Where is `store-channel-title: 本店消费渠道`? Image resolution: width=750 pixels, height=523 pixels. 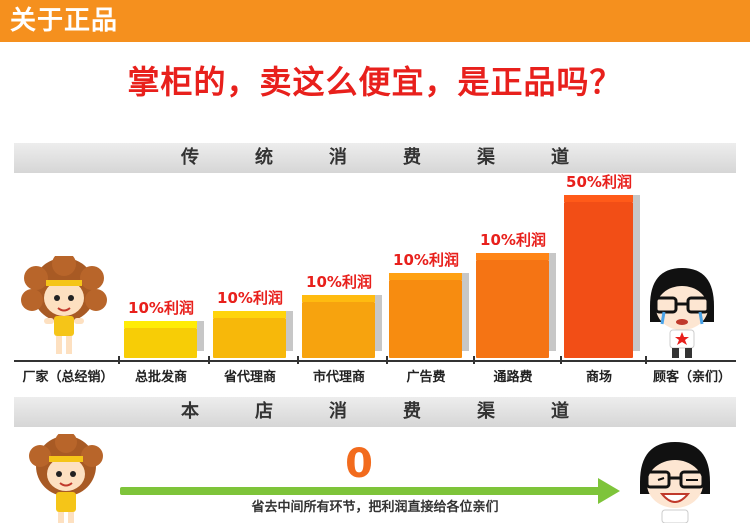 store-channel-title: 本店消费渠道 is located at coordinates (403, 411).